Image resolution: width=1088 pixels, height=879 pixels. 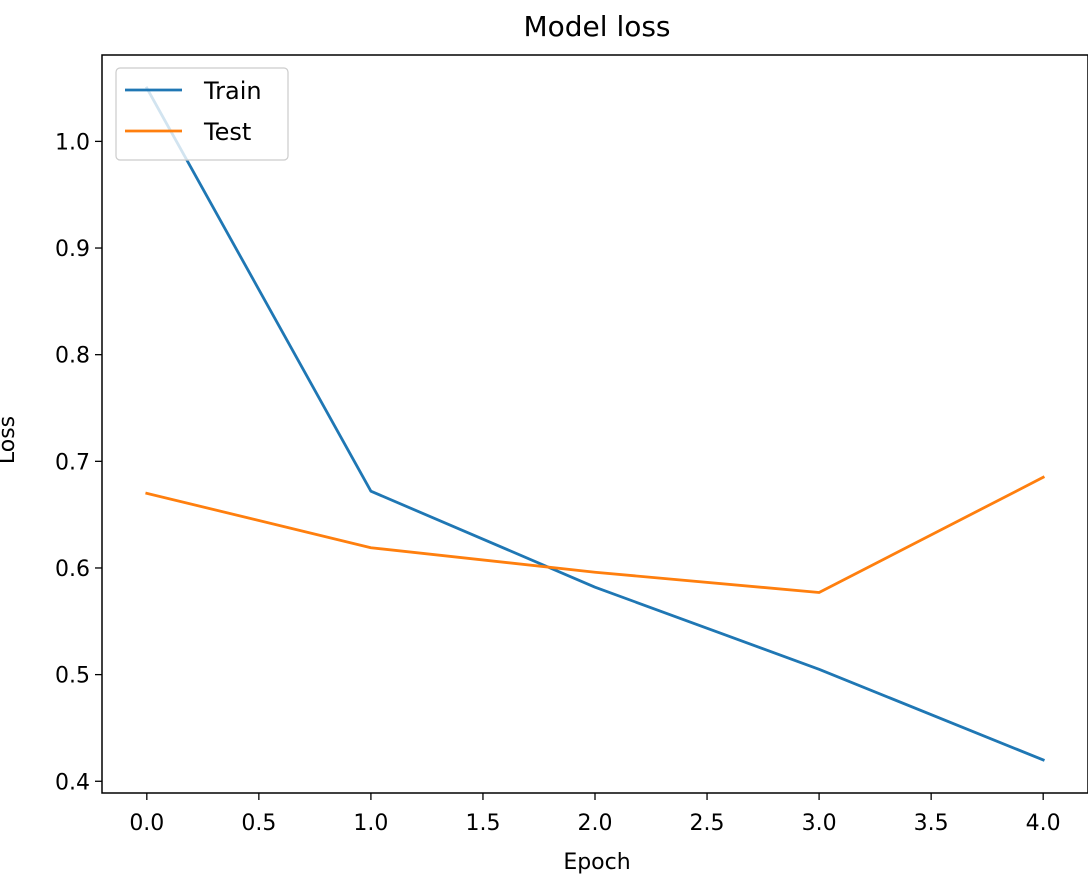 I want to click on y-tick-label: 0.5, so click(x=72, y=676).